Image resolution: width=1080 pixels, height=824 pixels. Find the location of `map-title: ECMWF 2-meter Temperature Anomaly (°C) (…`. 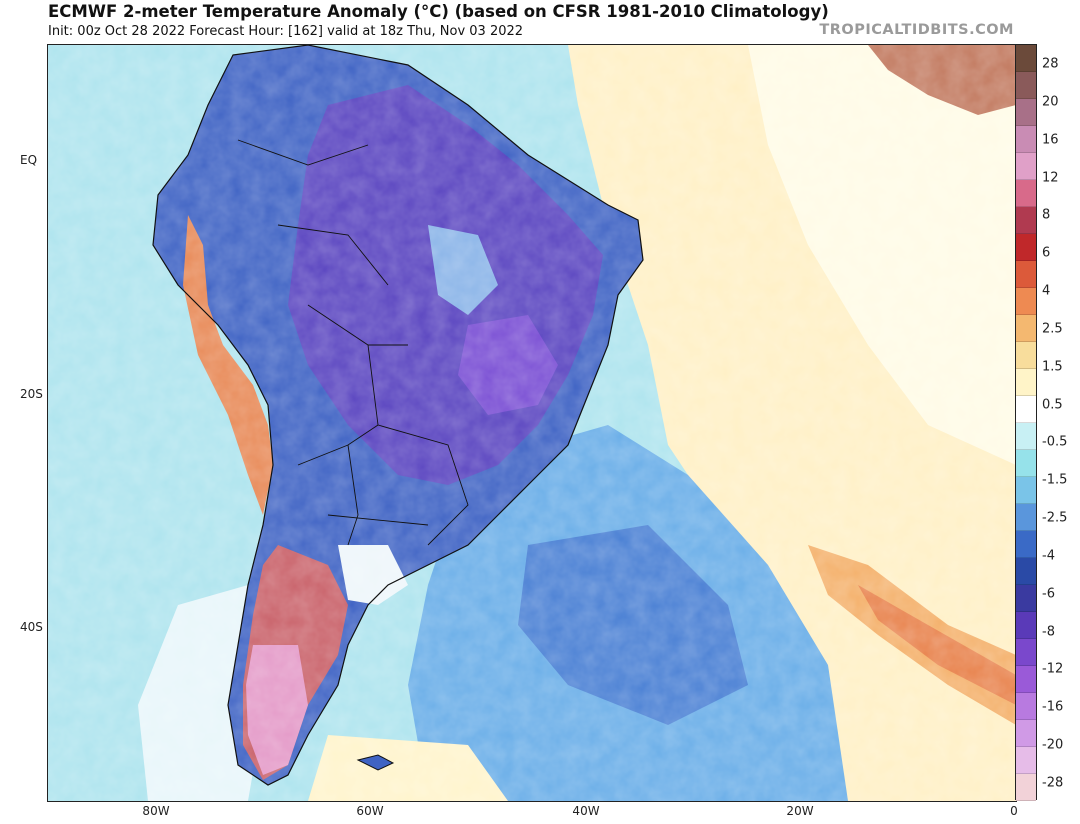

map-title: ECMWF 2-meter Temperature Anomaly (°C) (… is located at coordinates (438, 11).